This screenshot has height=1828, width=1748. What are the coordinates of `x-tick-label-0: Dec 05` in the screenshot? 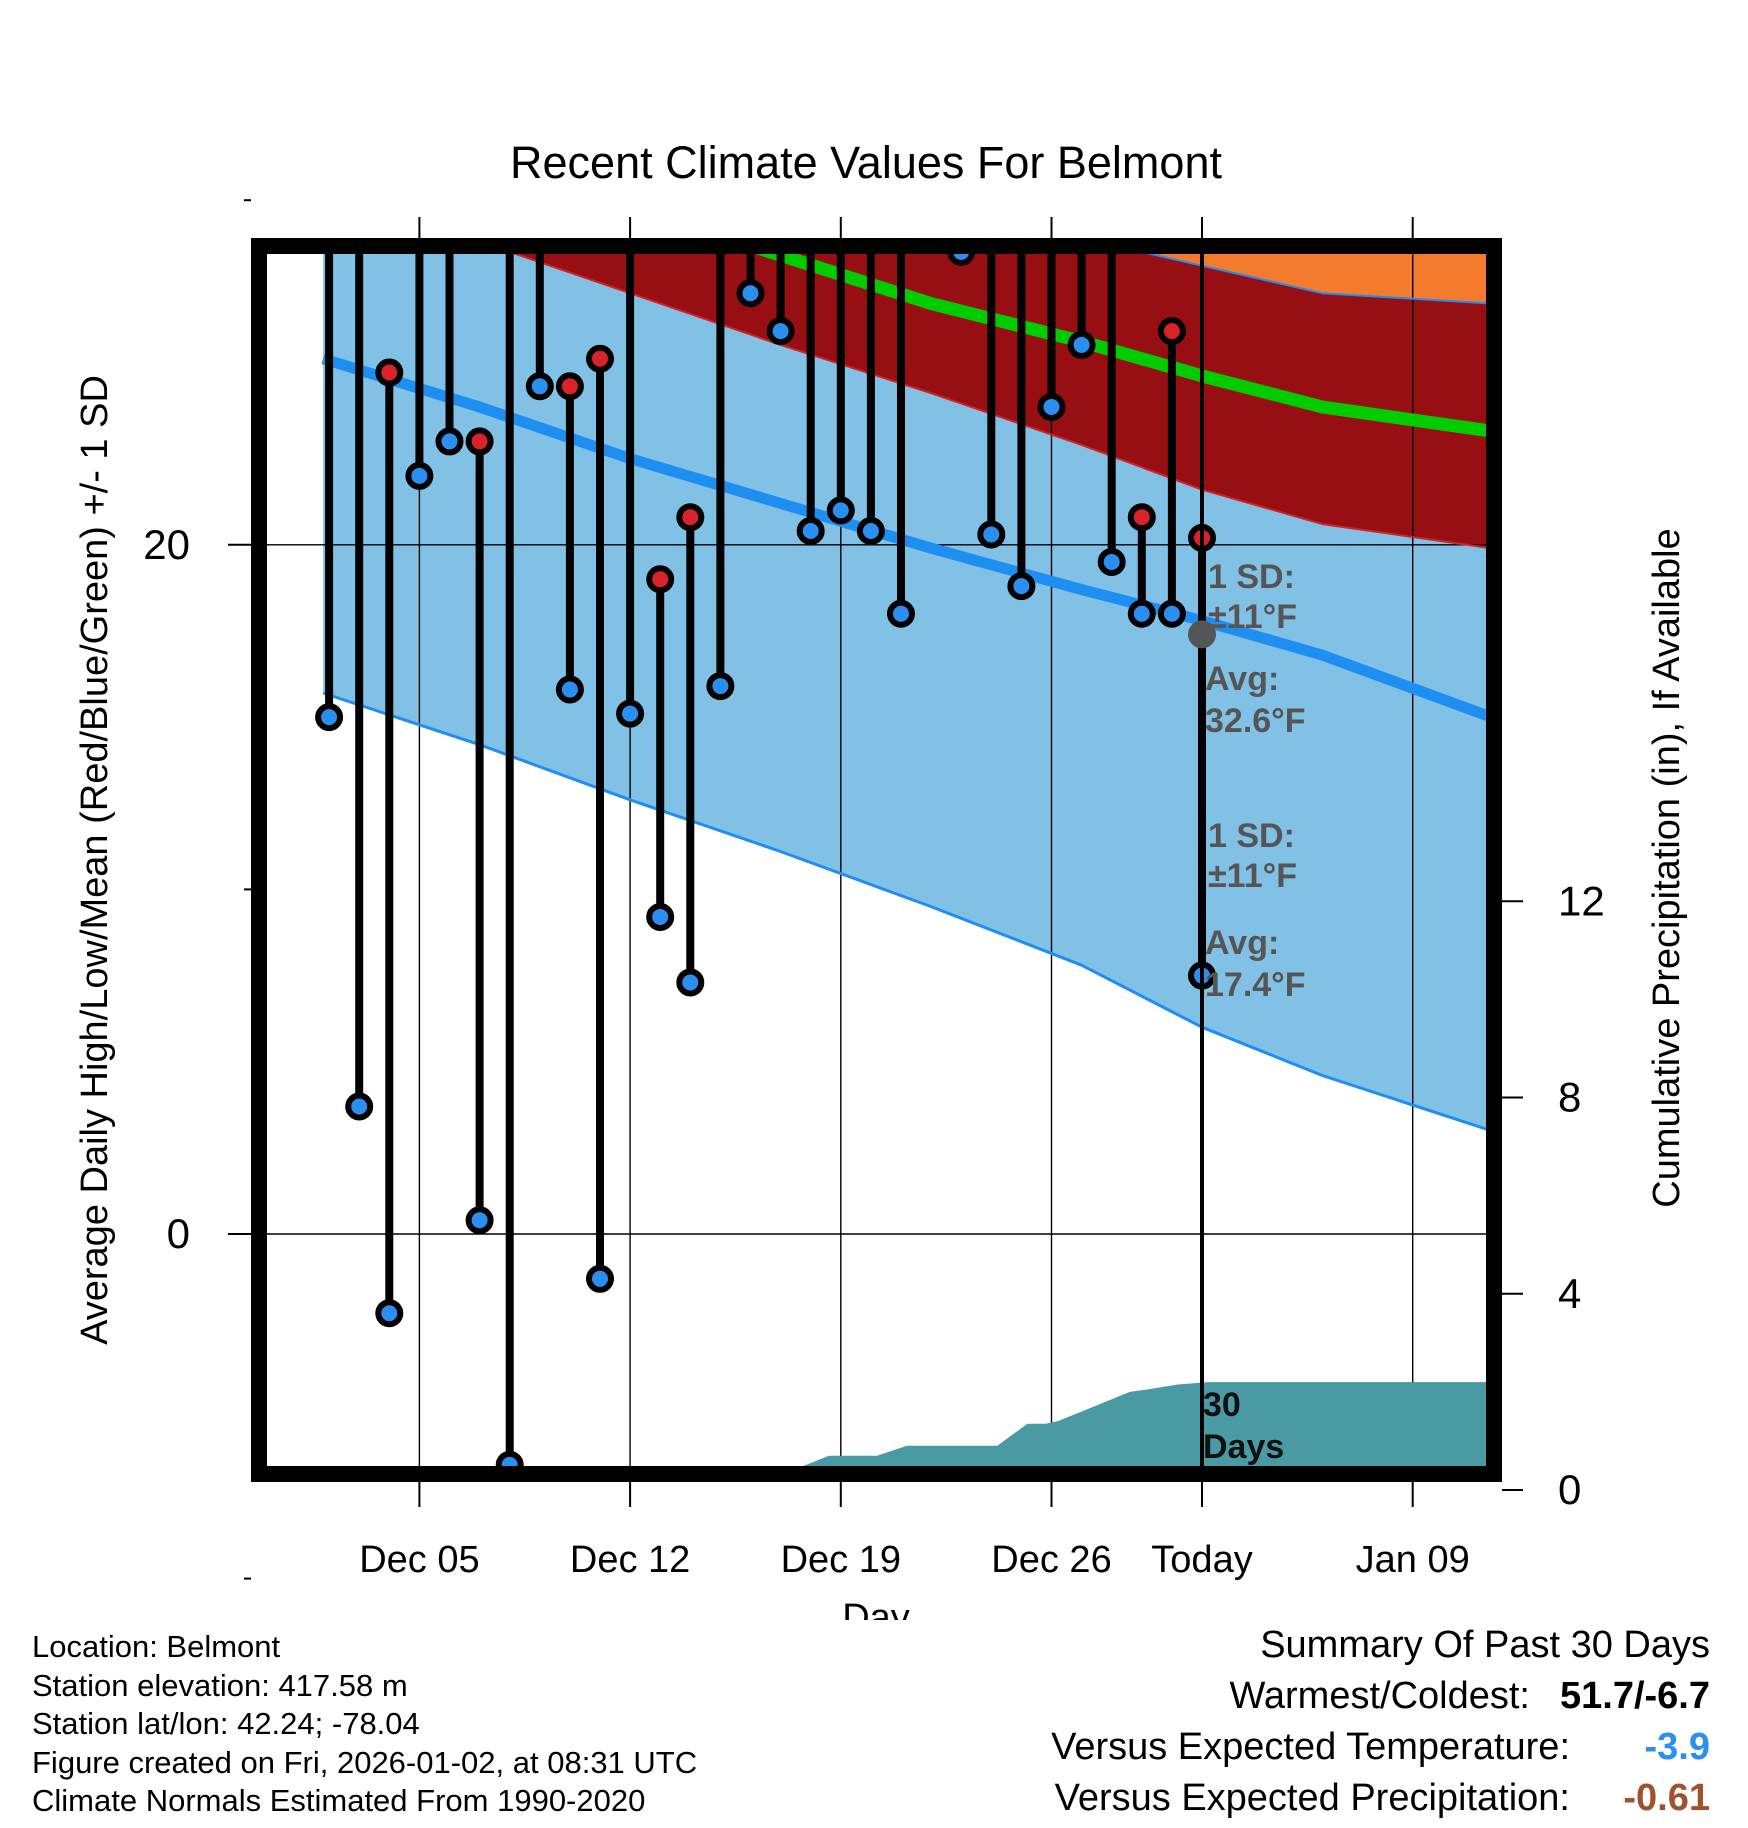 It's located at (419, 1560).